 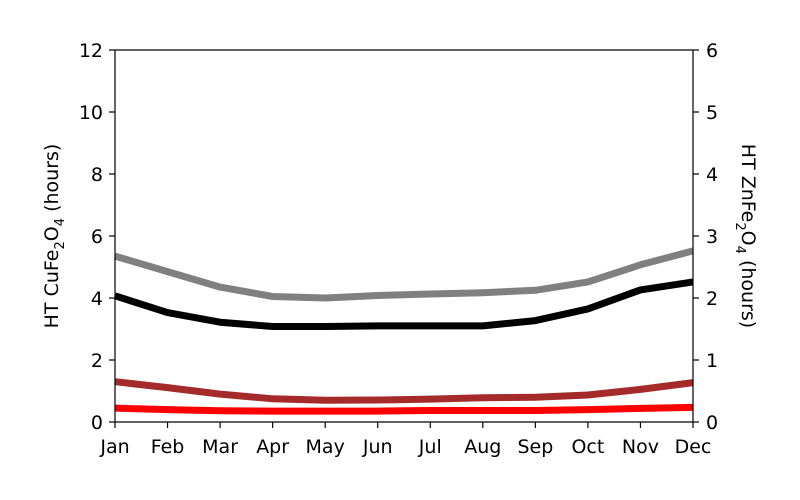 I want to click on y-left-tick-label: 0, so click(x=97, y=423).